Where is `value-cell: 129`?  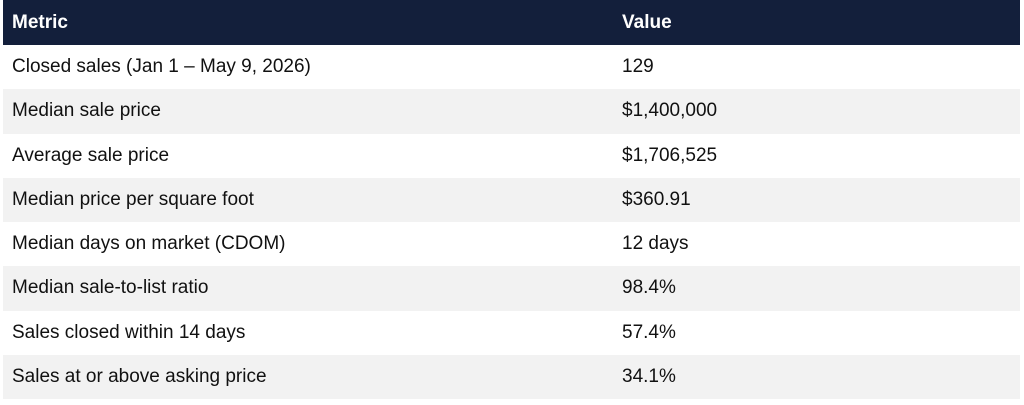
value-cell: 129 is located at coordinates (638, 67).